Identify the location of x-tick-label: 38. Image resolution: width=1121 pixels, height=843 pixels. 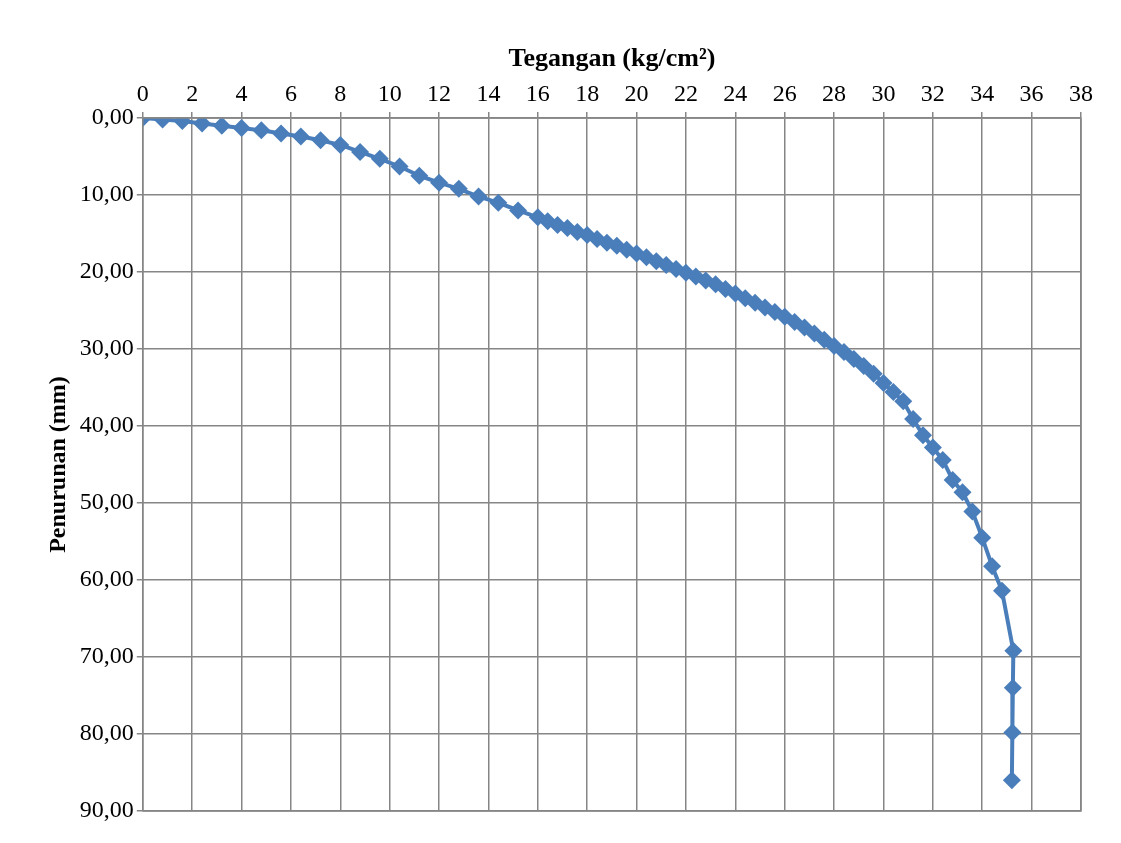
(1081, 92).